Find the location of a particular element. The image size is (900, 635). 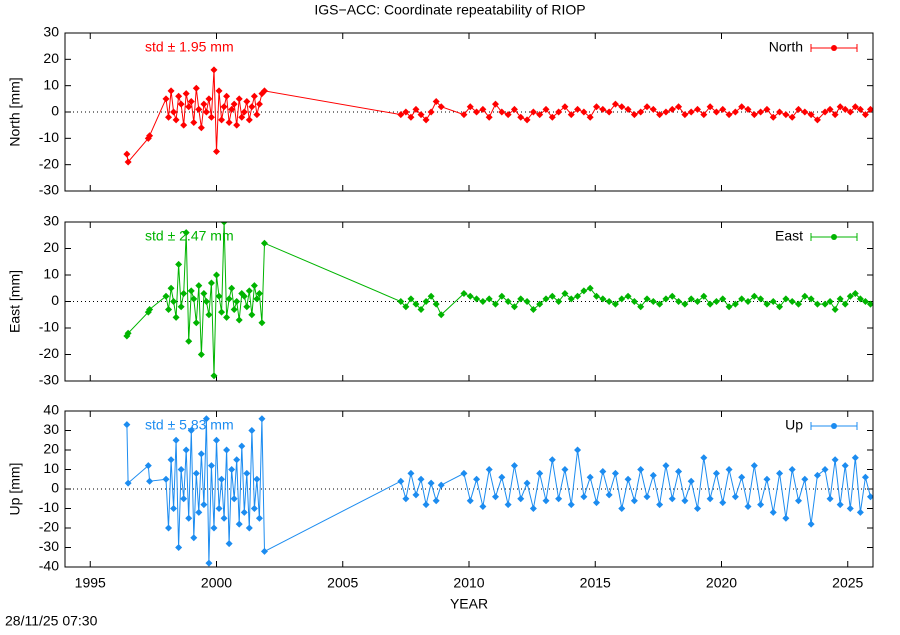

legend-label: Up is located at coordinates (794, 425).